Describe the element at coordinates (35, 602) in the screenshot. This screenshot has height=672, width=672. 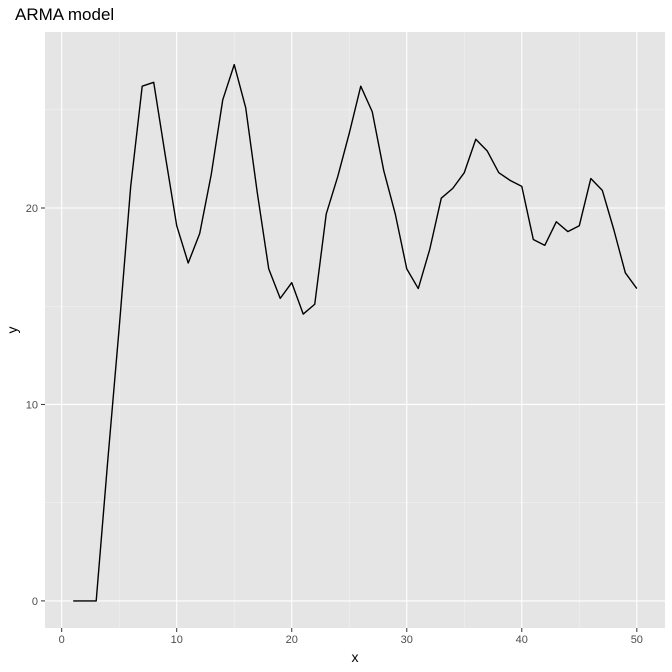
I see `y-tick-label: 0` at that location.